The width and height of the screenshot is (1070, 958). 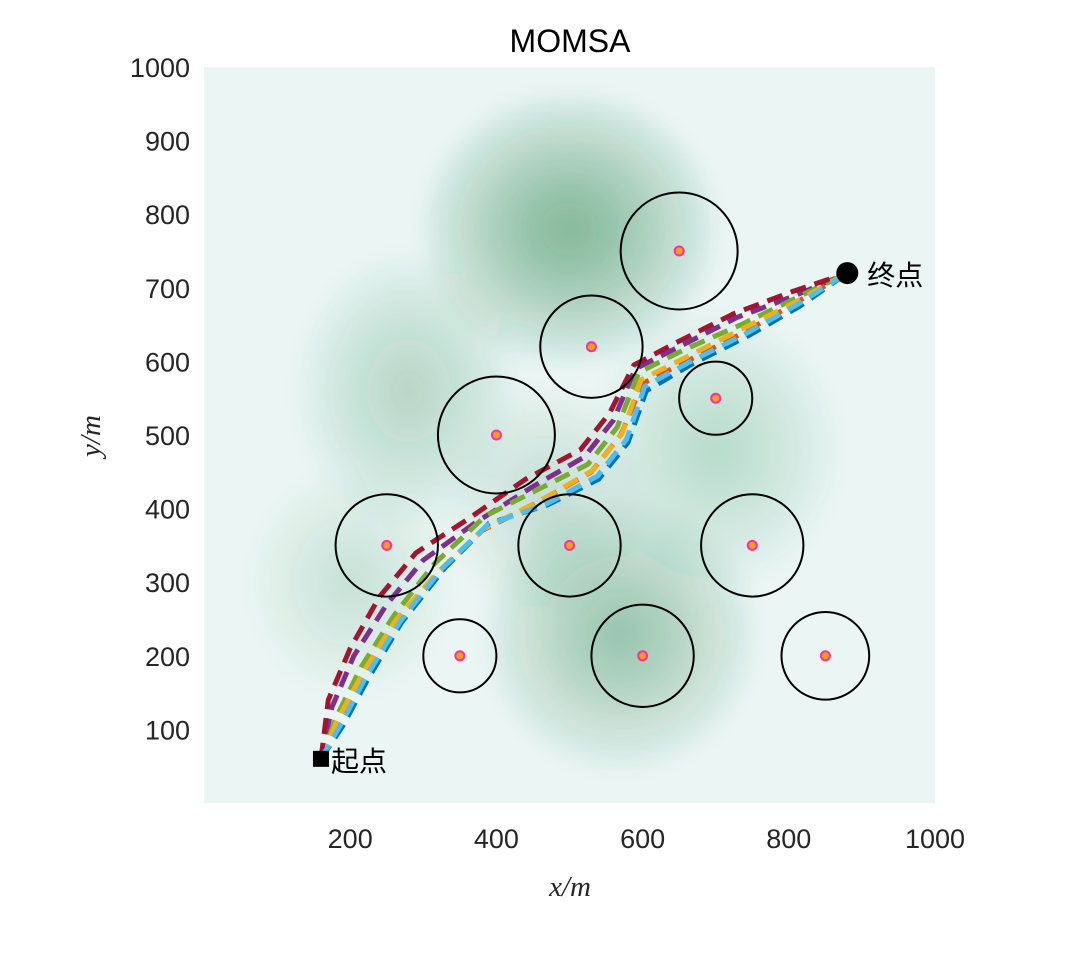 What do you see at coordinates (642, 839) in the screenshot?
I see `x-tick-600: 600` at bounding box center [642, 839].